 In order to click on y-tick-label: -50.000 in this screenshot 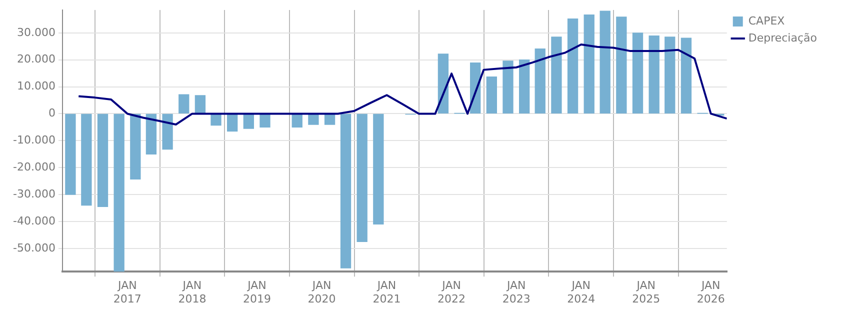, I will do `click(34, 247)`.